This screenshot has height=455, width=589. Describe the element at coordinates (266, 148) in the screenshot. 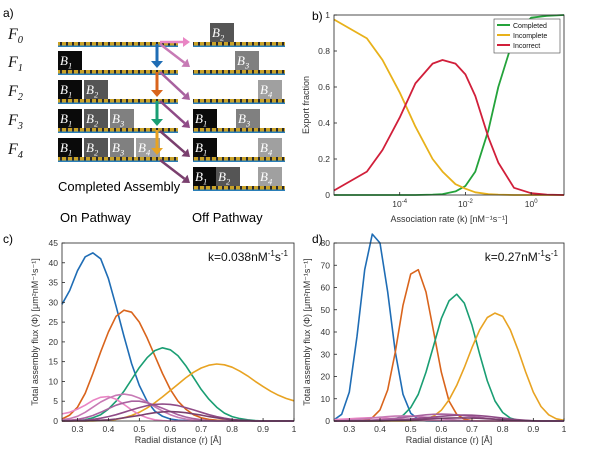

I see `off-block-label-4-1: B4` at that location.